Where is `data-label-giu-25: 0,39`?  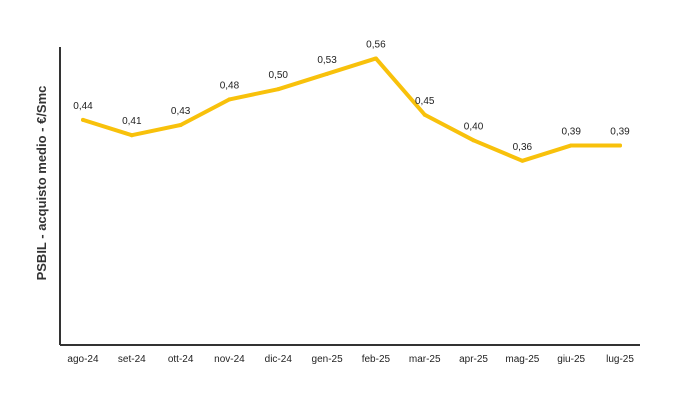
data-label-giu-25: 0,39 is located at coordinates (571, 131).